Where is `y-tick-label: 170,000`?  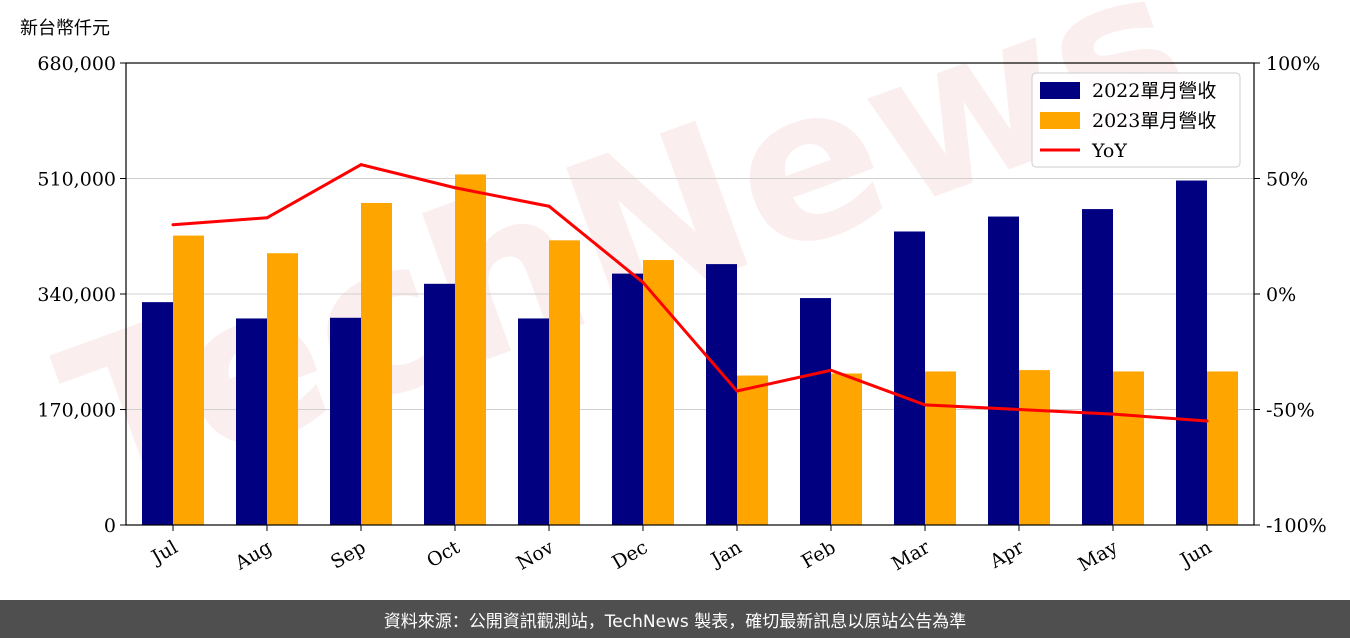 y-tick-label: 170,000 is located at coordinates (76, 411).